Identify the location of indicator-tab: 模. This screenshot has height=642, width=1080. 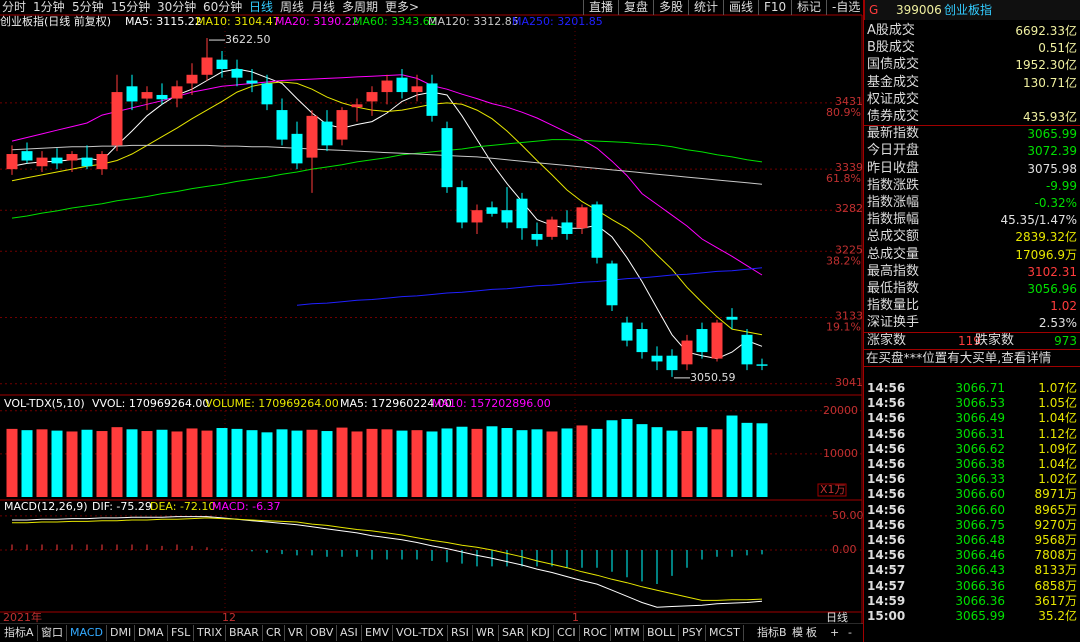
(797, 632).